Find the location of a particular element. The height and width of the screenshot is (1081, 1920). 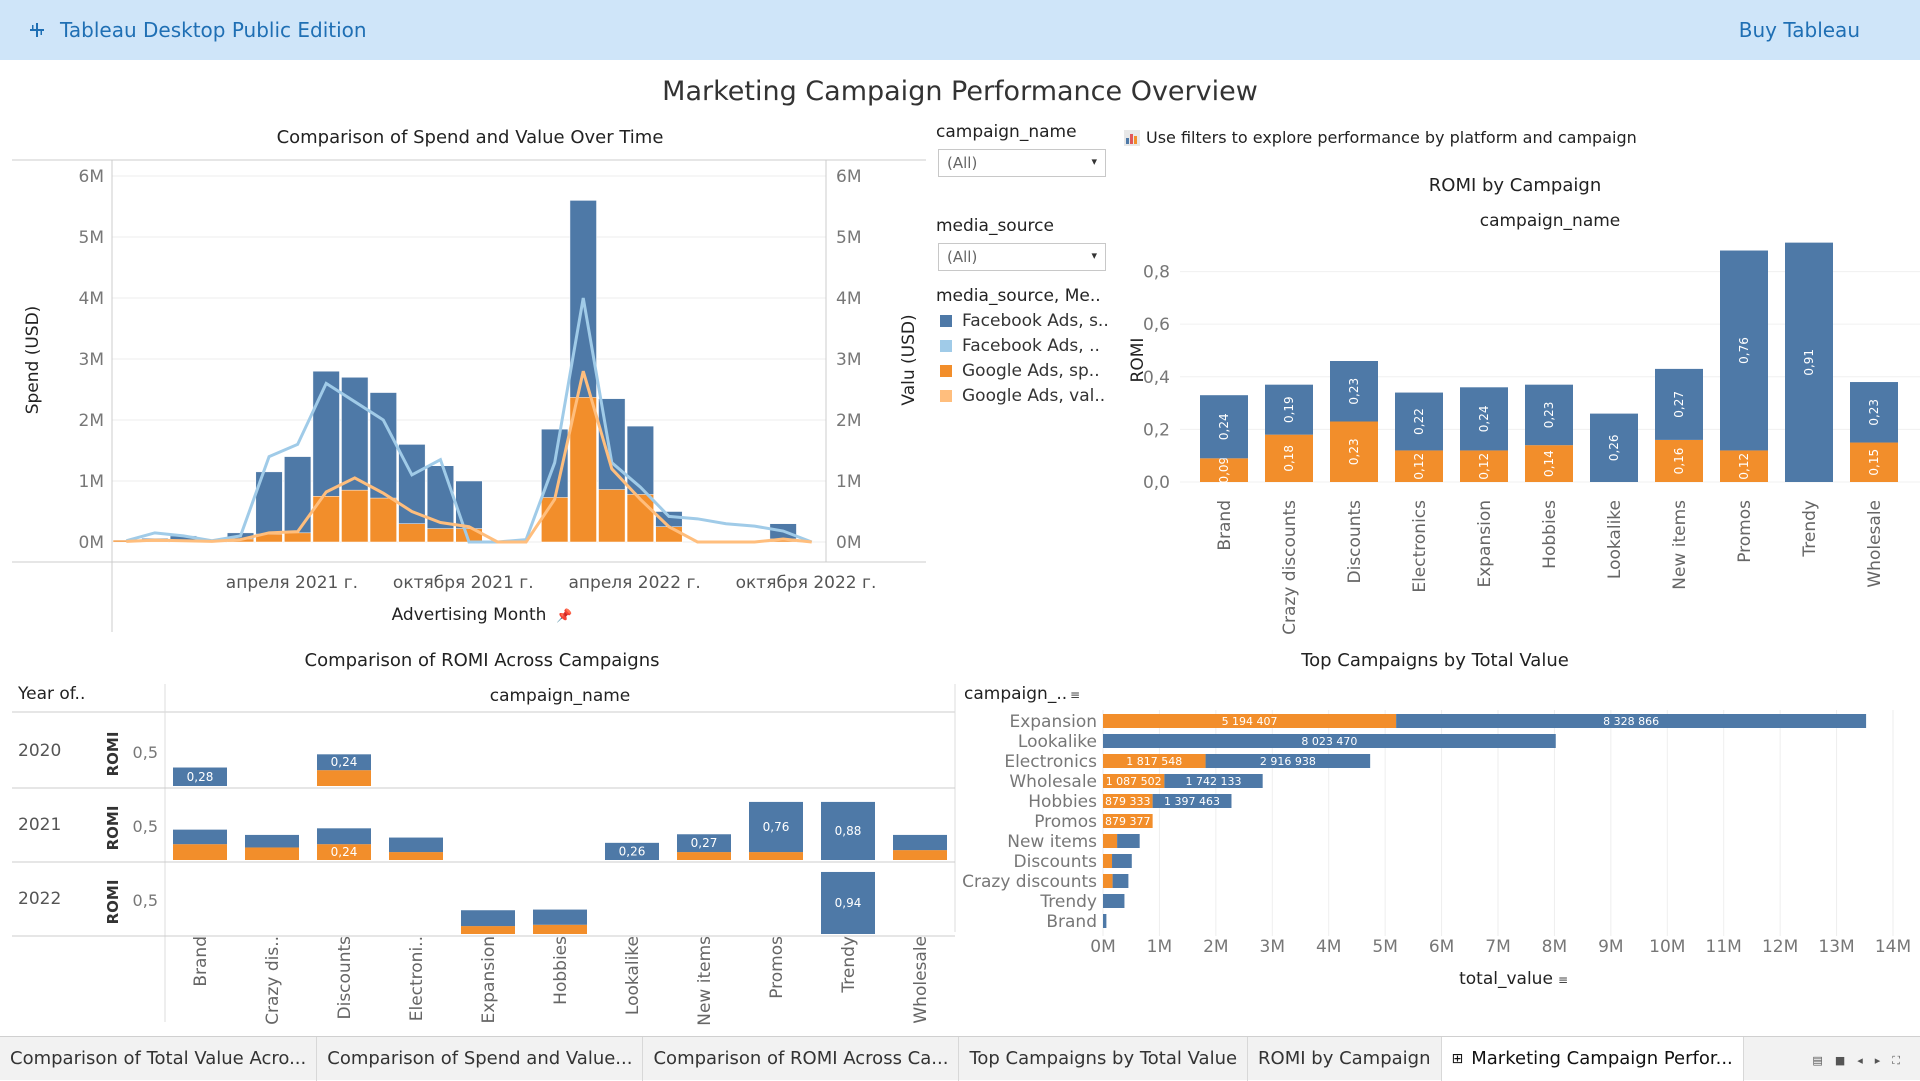

y-tick-label: 0,5 is located at coordinates (145, 752).